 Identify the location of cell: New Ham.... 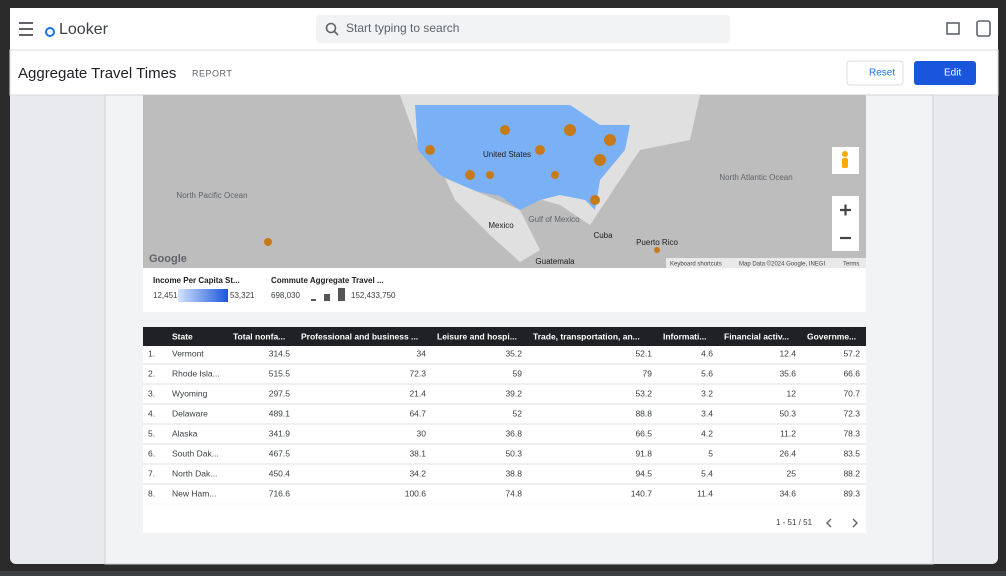
(194, 493).